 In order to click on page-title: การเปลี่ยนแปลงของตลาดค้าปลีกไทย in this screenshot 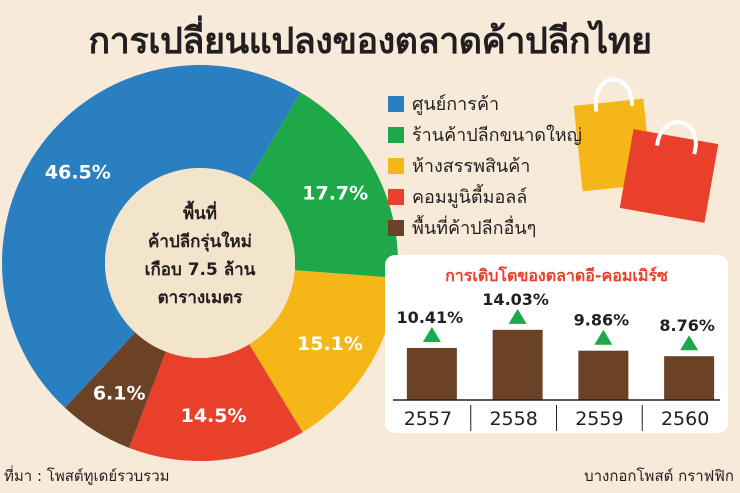, I will do `click(370, 41)`.